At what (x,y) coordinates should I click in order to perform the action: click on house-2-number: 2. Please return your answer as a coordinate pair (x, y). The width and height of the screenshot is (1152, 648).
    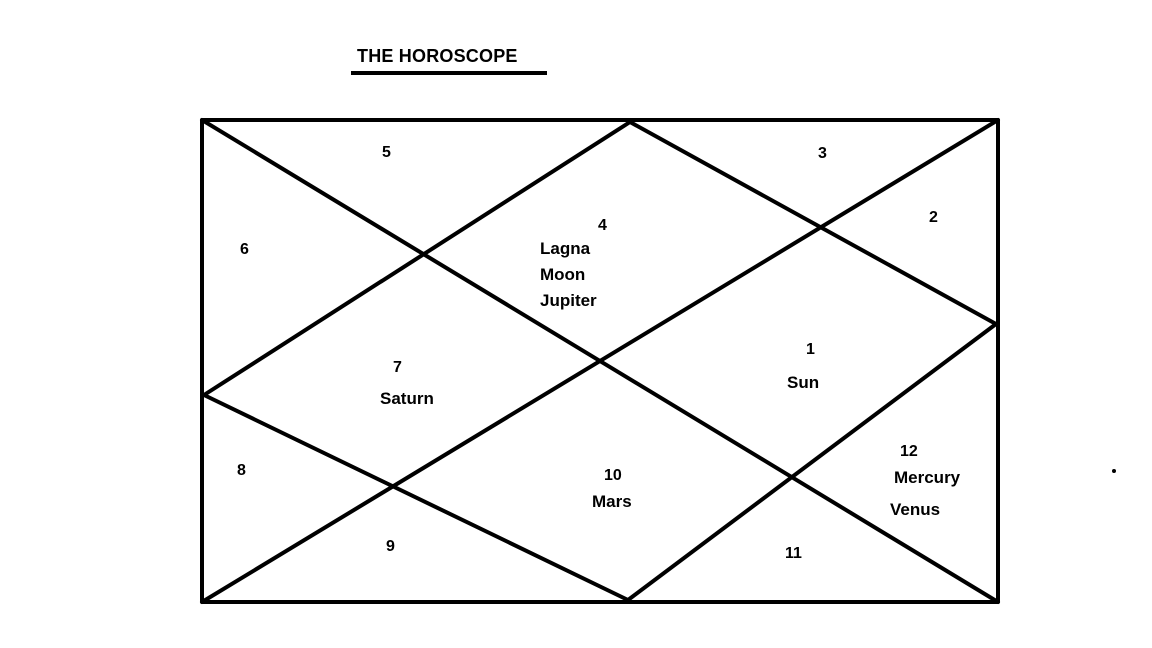
    Looking at the image, I should click on (933, 217).